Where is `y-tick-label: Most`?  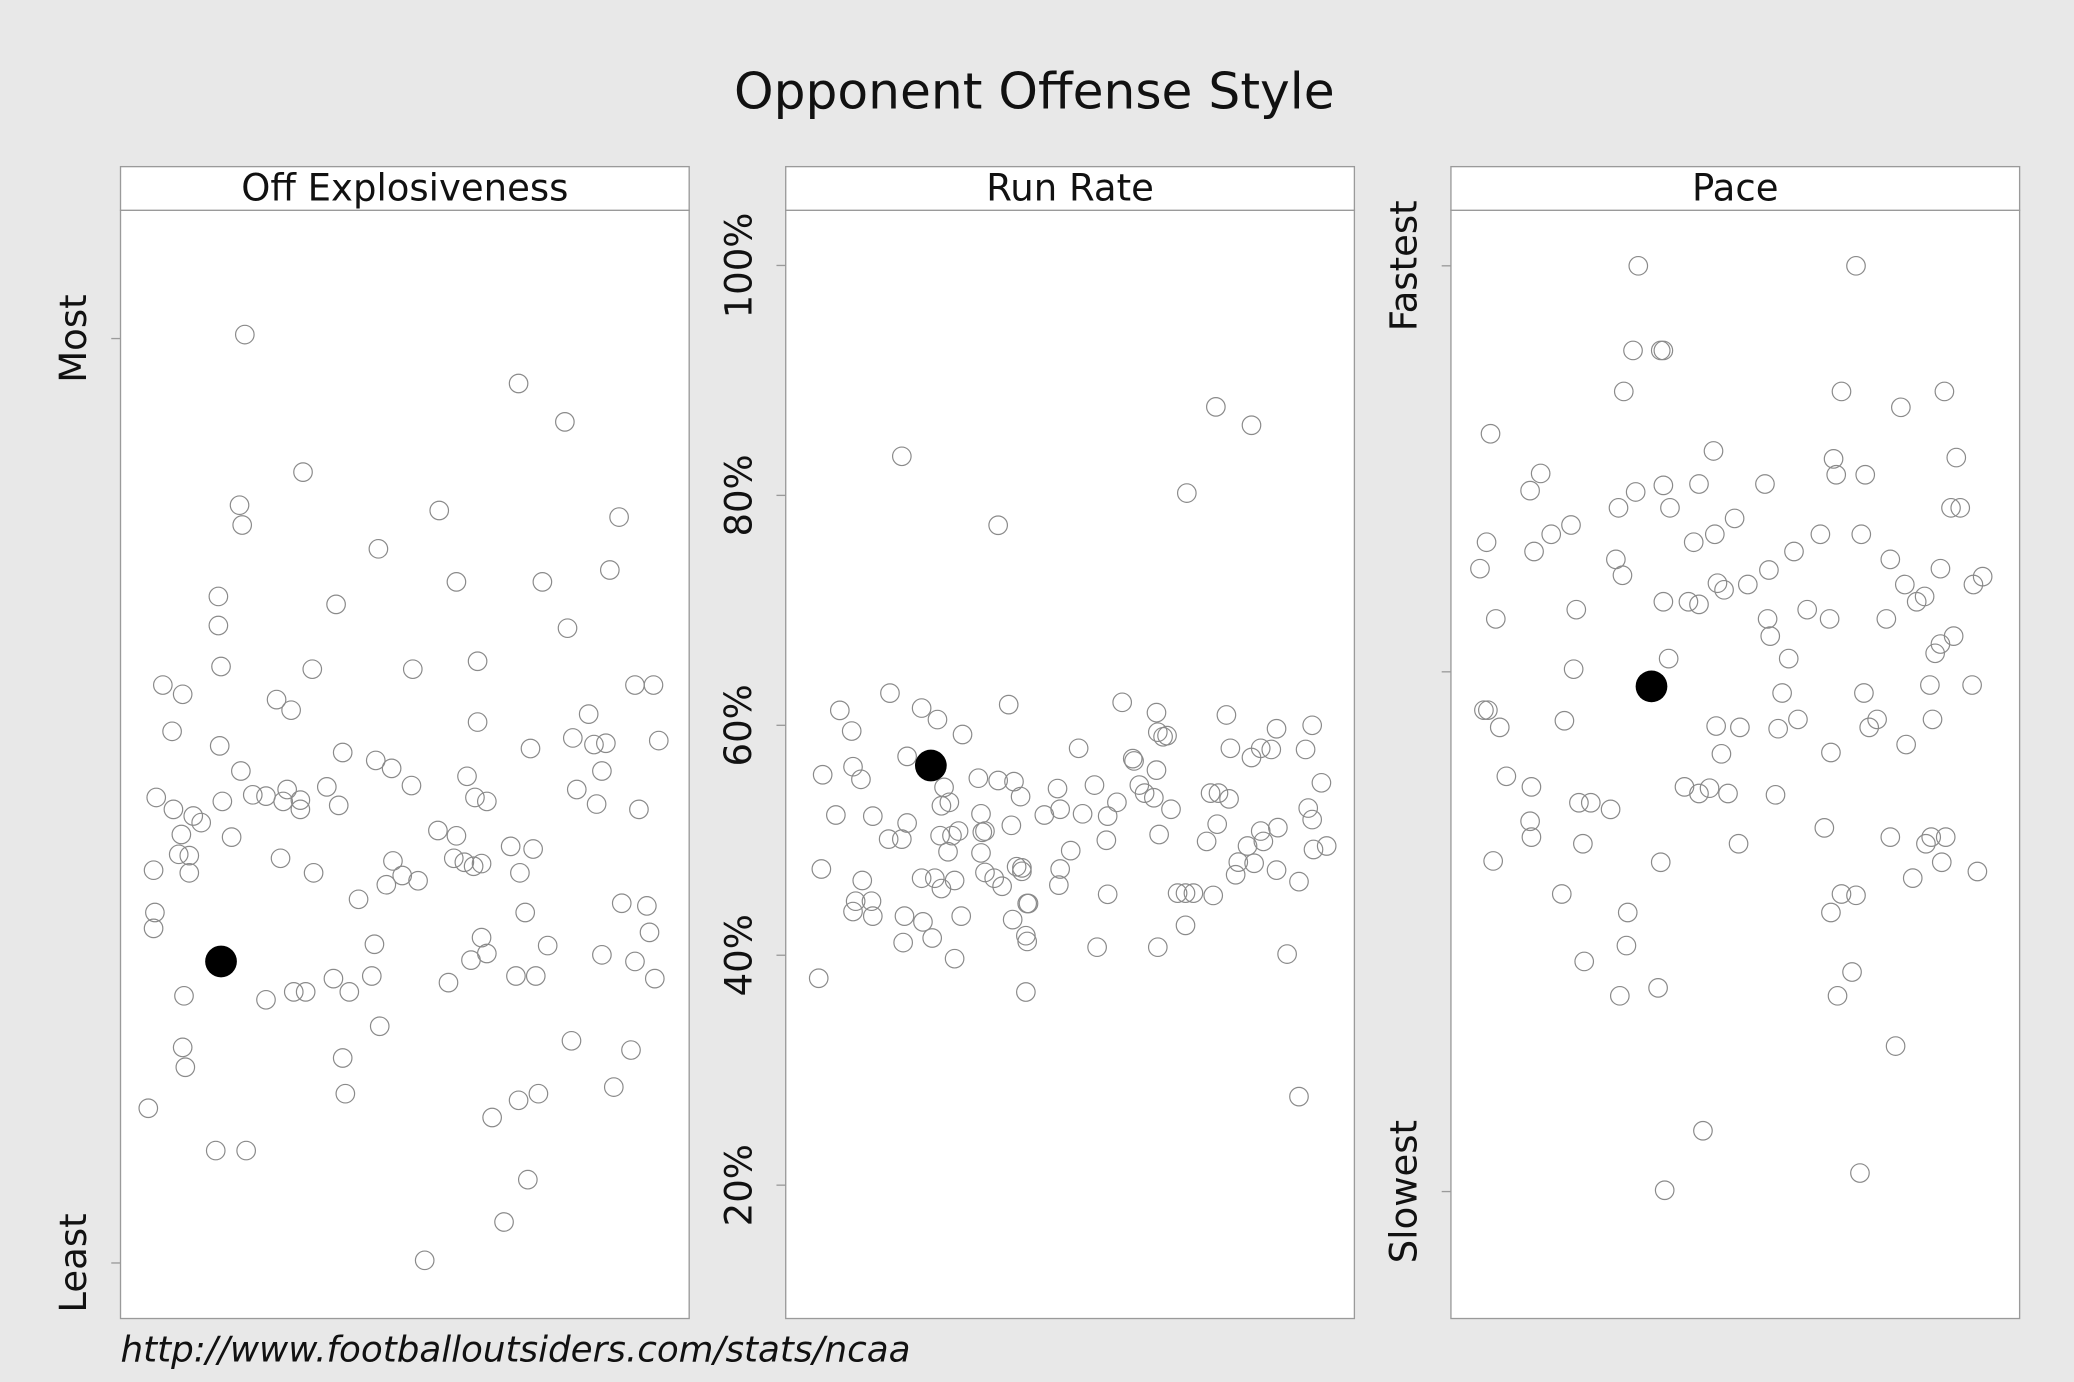
y-tick-label: Most is located at coordinates (73, 338).